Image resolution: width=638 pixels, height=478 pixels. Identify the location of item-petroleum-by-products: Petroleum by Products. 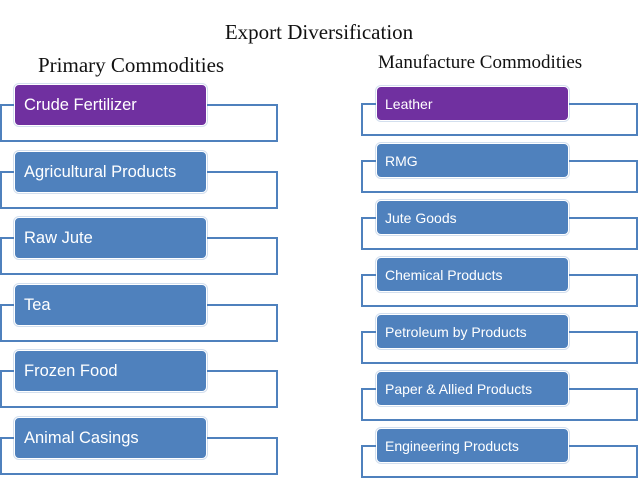
(472, 331).